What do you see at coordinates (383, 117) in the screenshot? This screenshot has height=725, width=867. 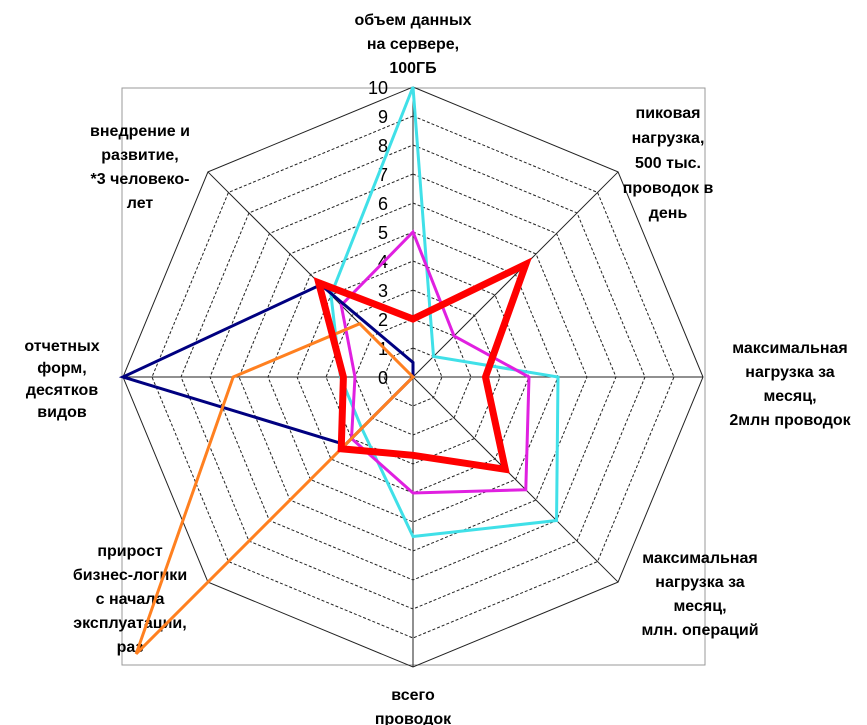 I see `tick-label: 9` at bounding box center [383, 117].